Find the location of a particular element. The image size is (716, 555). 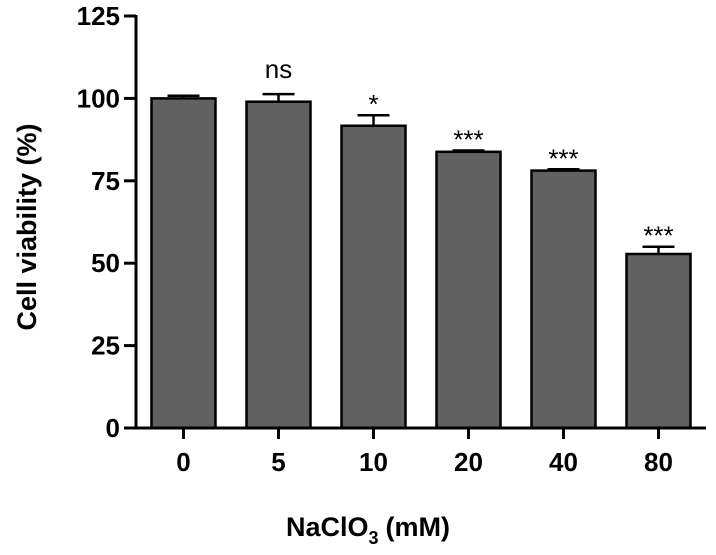

y-tick-label: 25 is located at coordinates (105, 346).